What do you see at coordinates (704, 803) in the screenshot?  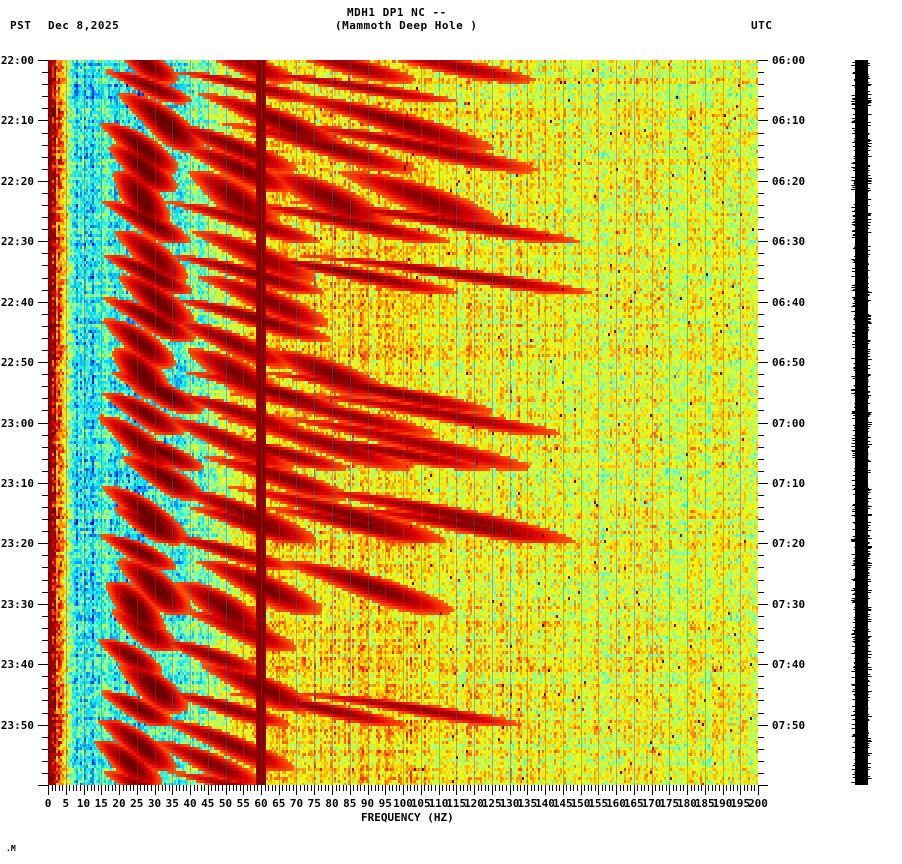 I see `freq-tick-label: 185` at bounding box center [704, 803].